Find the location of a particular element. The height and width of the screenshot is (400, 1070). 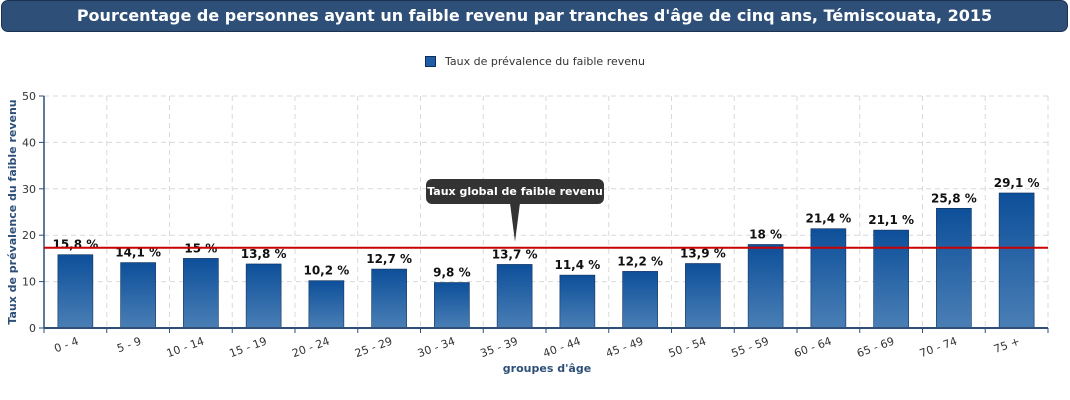

y-tick-label: 50 is located at coordinates (29, 96).